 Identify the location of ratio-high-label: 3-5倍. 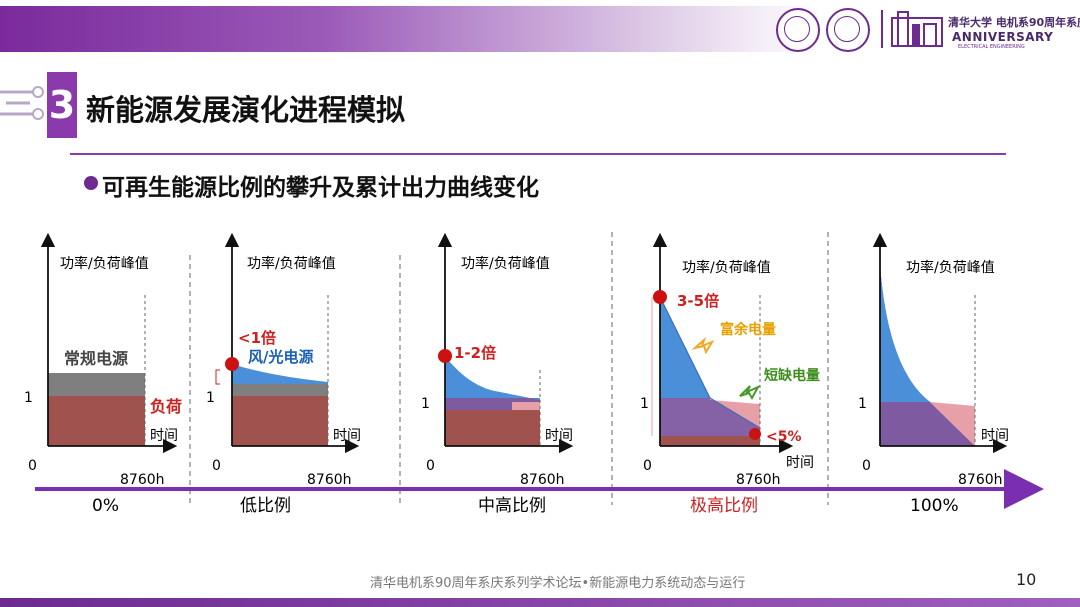
(698, 301).